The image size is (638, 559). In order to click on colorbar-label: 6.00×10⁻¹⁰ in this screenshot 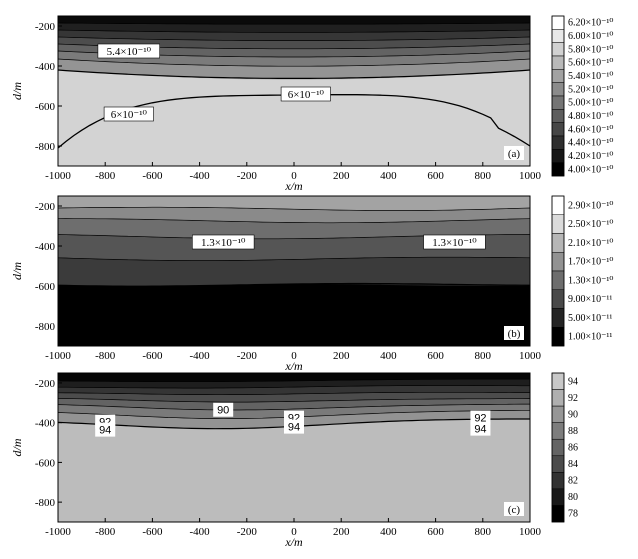, I will do `click(590, 36)`.